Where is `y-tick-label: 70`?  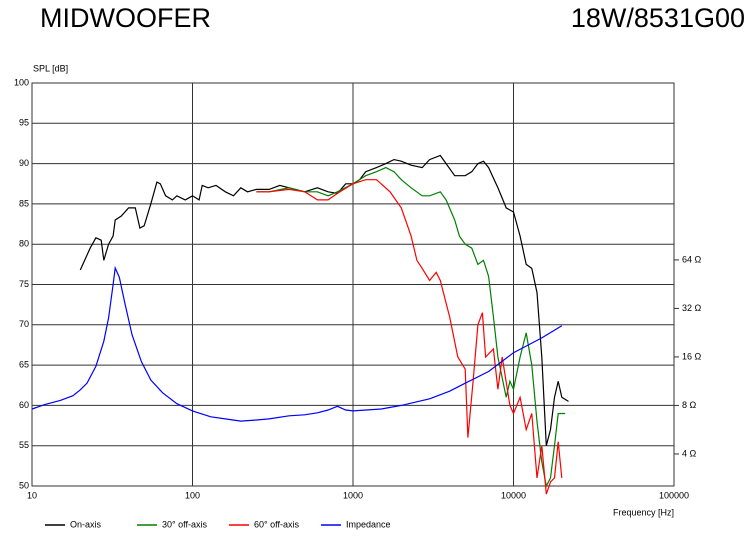
y-tick-label: 70 is located at coordinates (24, 324).